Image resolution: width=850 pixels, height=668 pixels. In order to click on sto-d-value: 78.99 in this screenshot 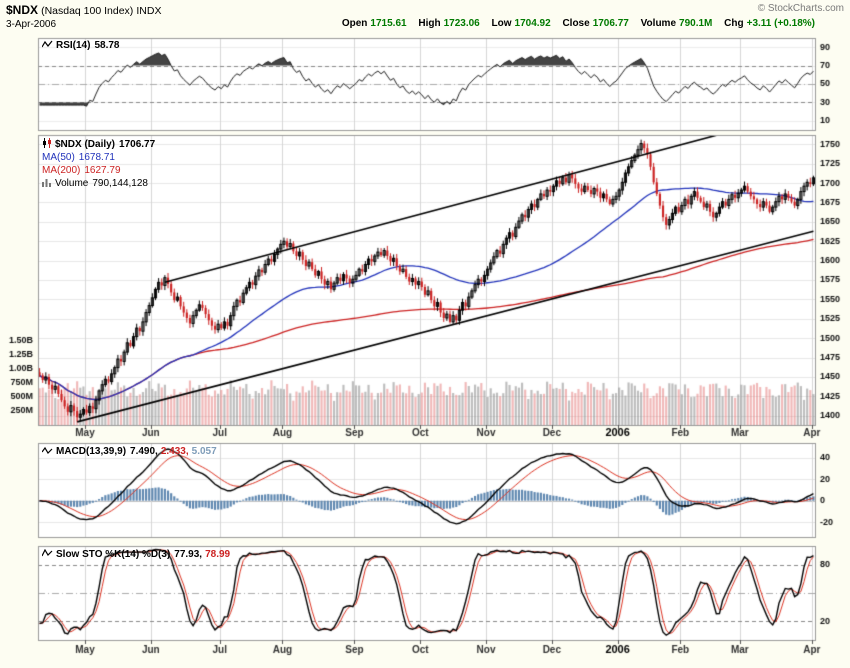, I will do `click(218, 554)`.